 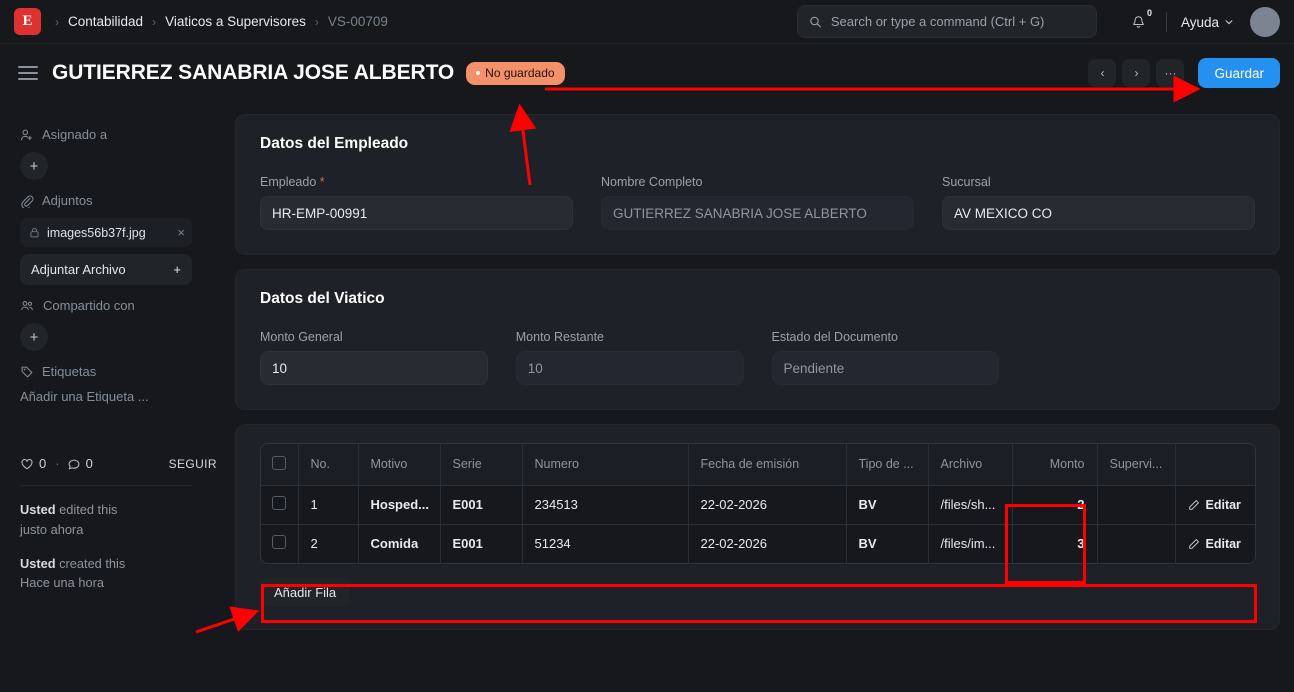 I want to click on bell-icon, so click(x=1139, y=21).